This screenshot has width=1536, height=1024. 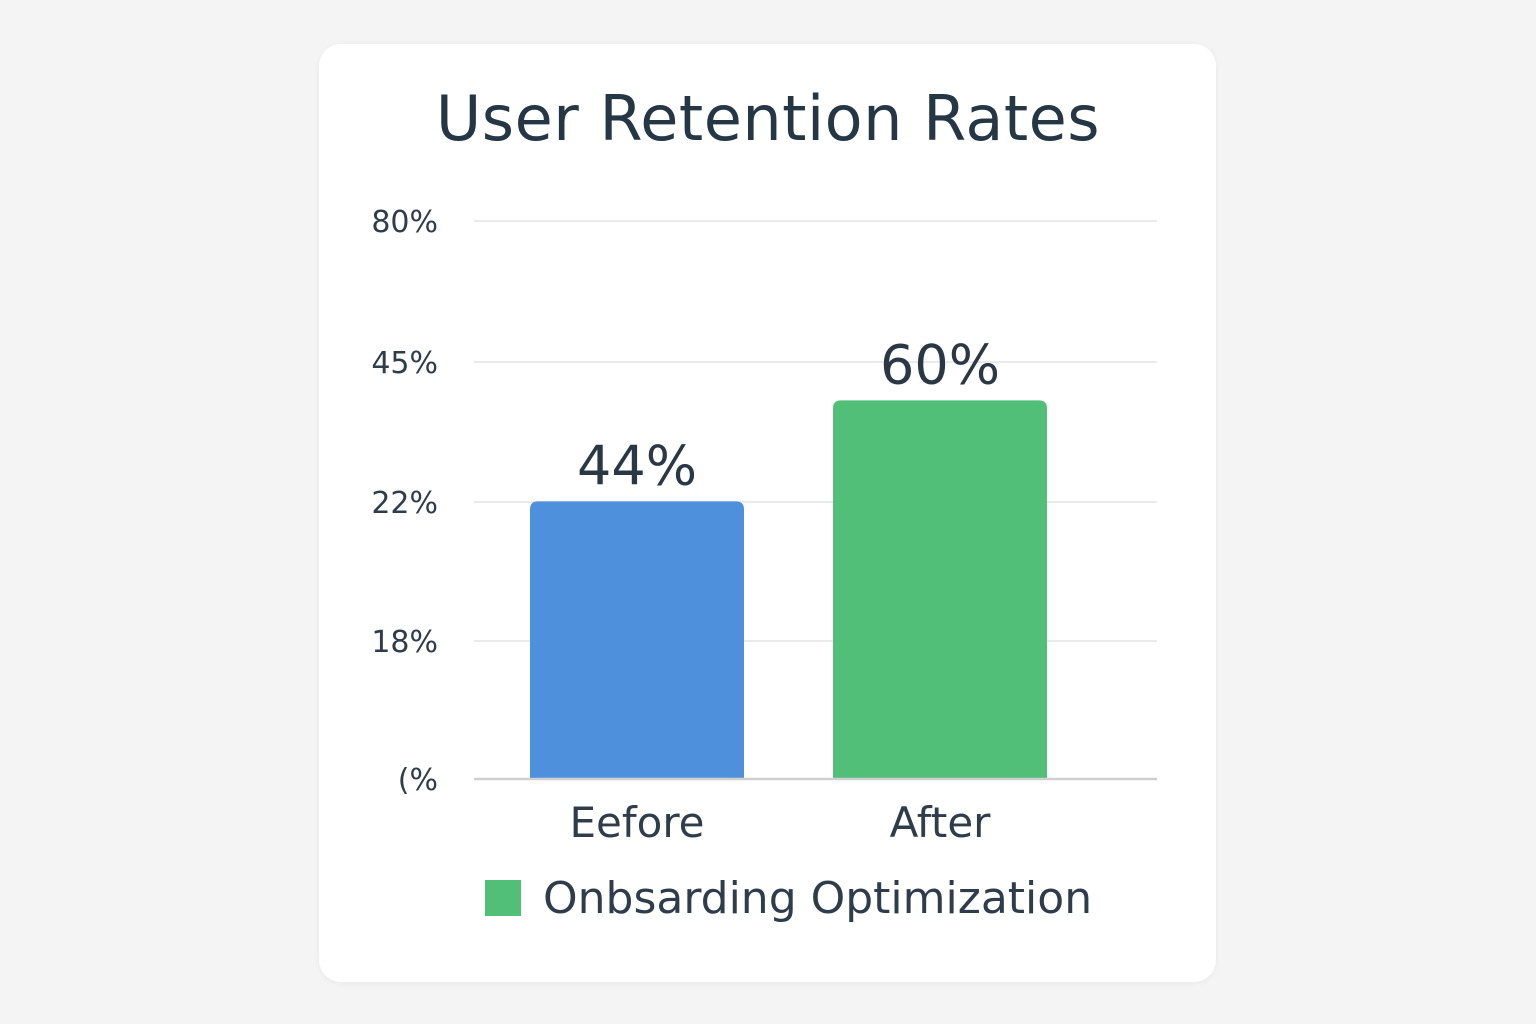 I want to click on x-axis-categories: Eefore After, so click(x=780, y=822).